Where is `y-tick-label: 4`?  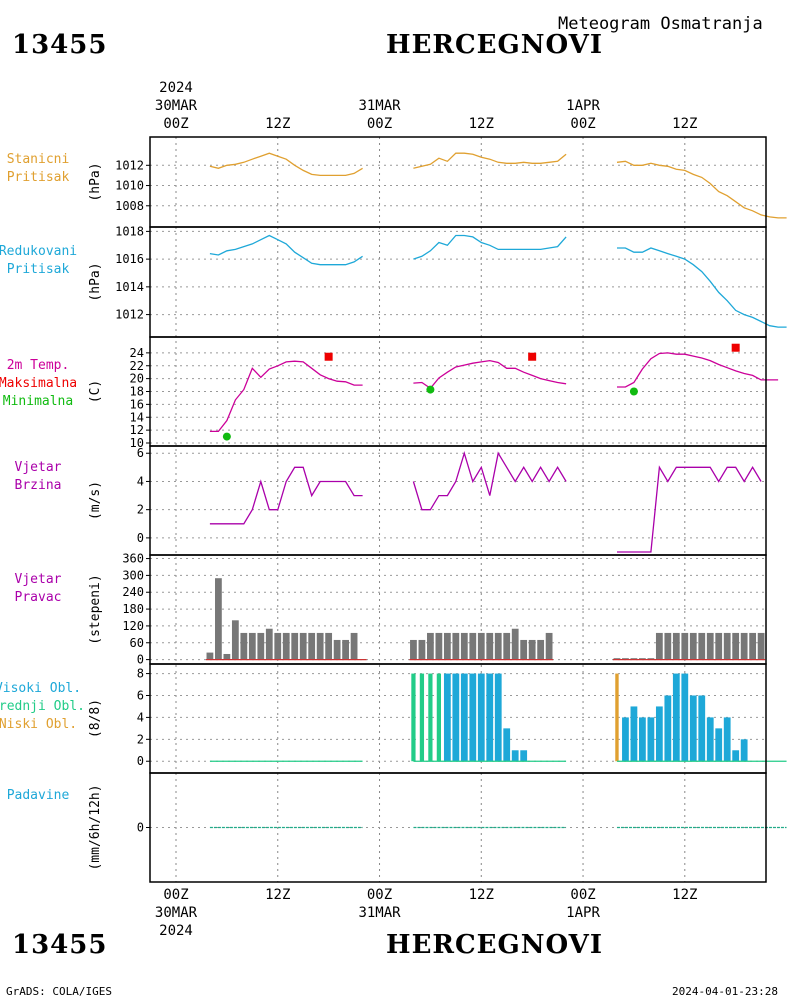
y-tick-label: 4 is located at coordinates (140, 717).